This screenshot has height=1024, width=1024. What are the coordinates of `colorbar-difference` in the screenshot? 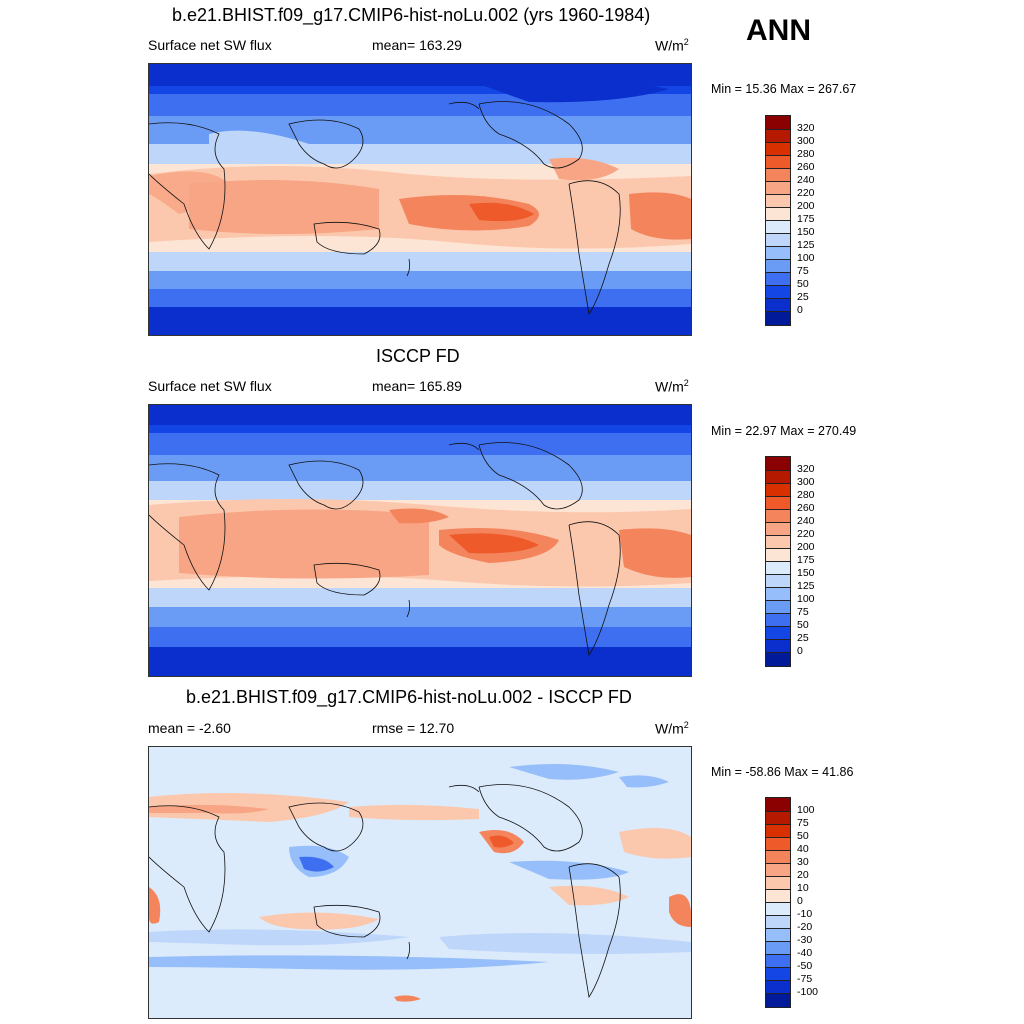 It's located at (778, 902).